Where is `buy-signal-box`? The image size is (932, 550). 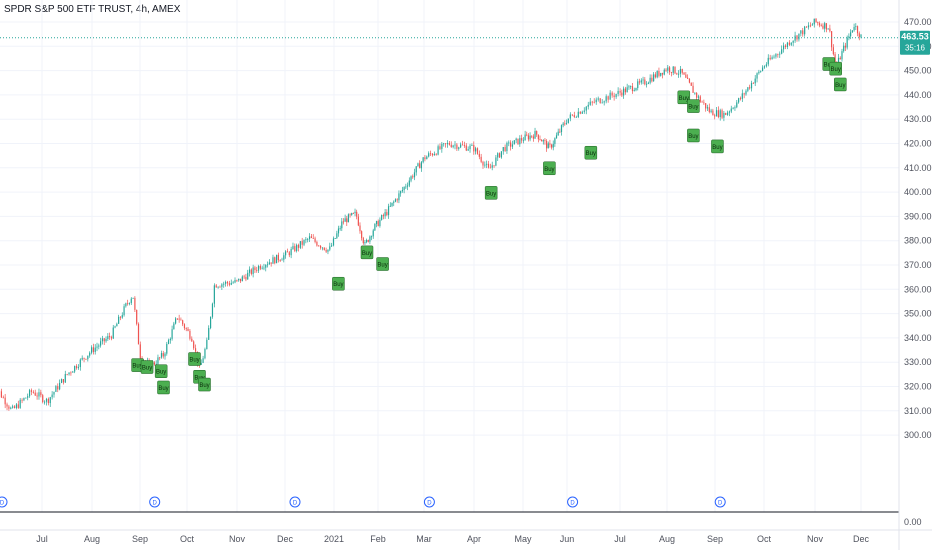 buy-signal-box is located at coordinates (835, 68).